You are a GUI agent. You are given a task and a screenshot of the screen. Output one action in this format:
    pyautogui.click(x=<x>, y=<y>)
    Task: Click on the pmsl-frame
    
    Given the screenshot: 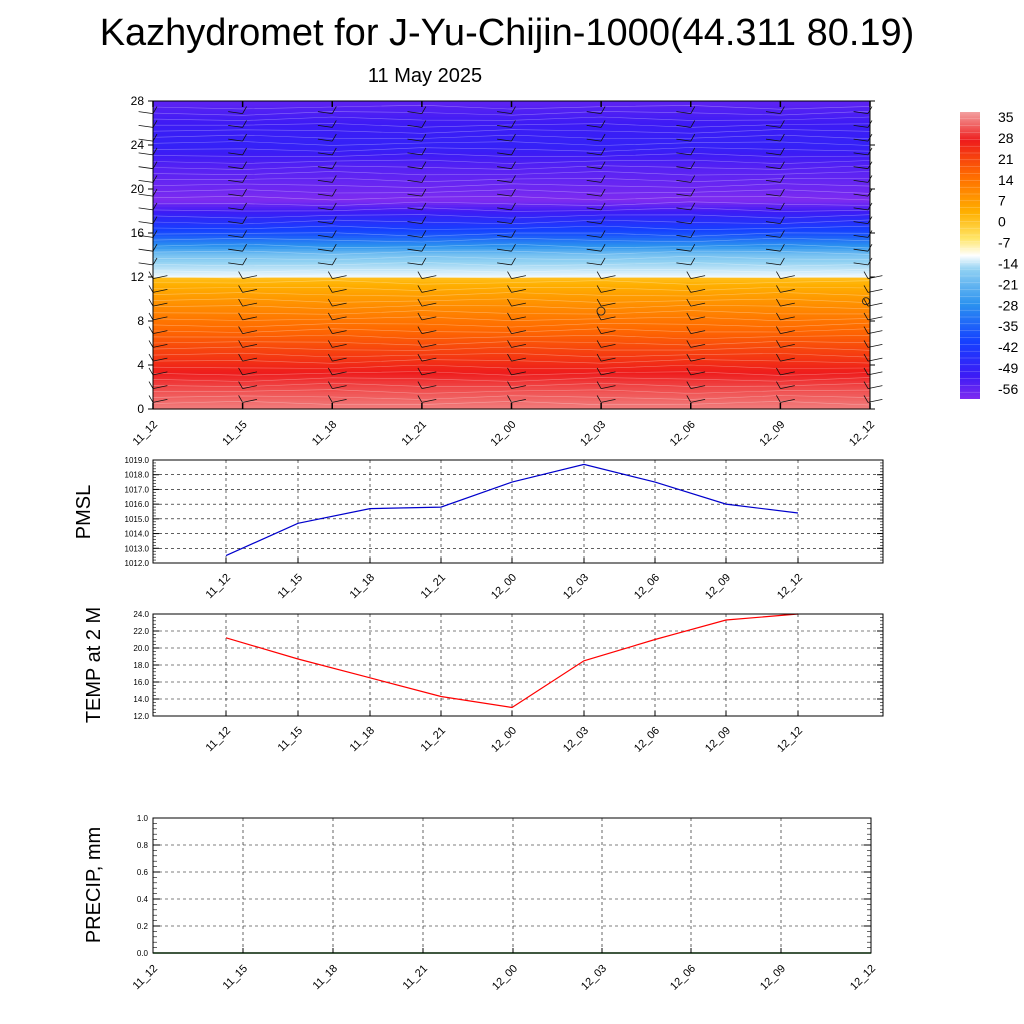 What is the action you would take?
    pyautogui.click(x=518, y=511)
    